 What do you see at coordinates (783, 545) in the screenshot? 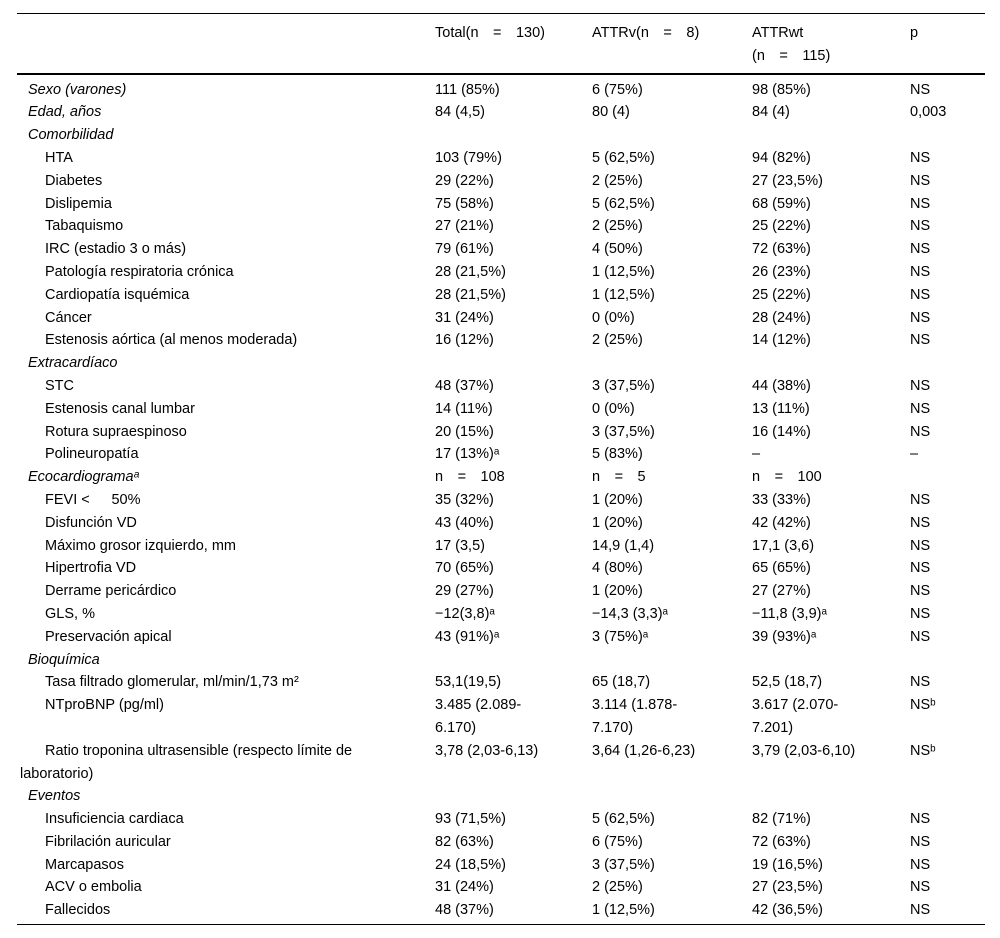
I see `cell-attrwt: 17,1 (3,6)` at bounding box center [783, 545].